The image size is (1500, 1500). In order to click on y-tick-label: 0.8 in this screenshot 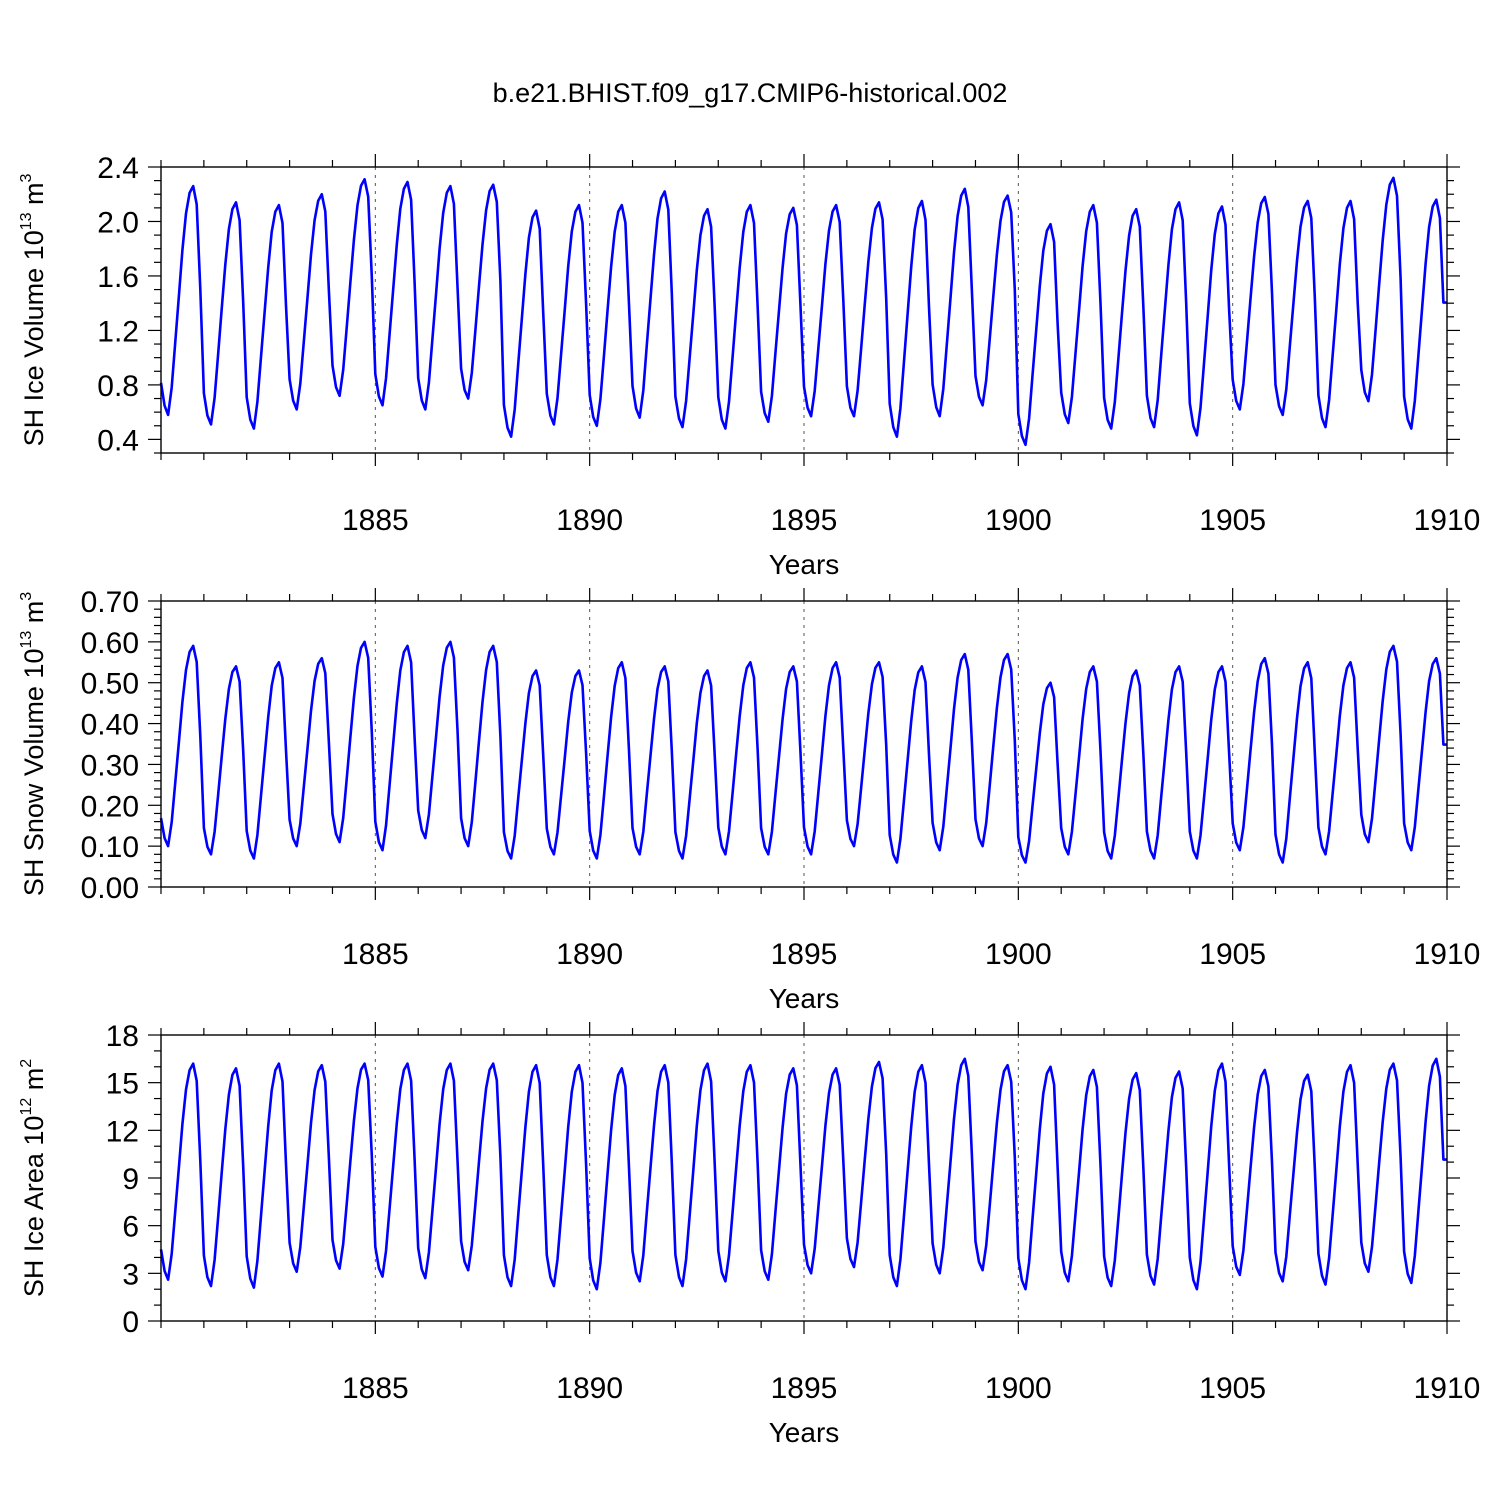, I will do `click(118, 386)`.